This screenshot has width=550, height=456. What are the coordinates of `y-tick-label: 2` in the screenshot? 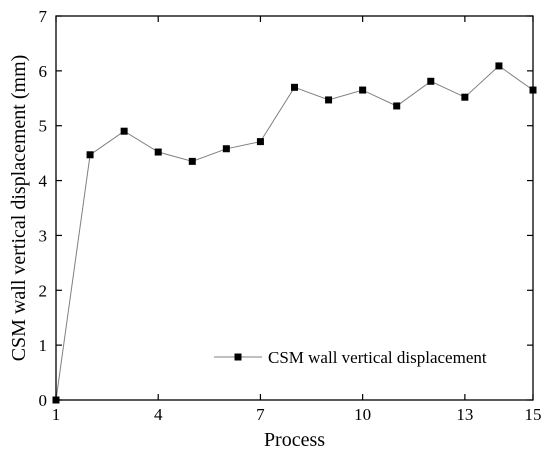 It's located at (43, 290).